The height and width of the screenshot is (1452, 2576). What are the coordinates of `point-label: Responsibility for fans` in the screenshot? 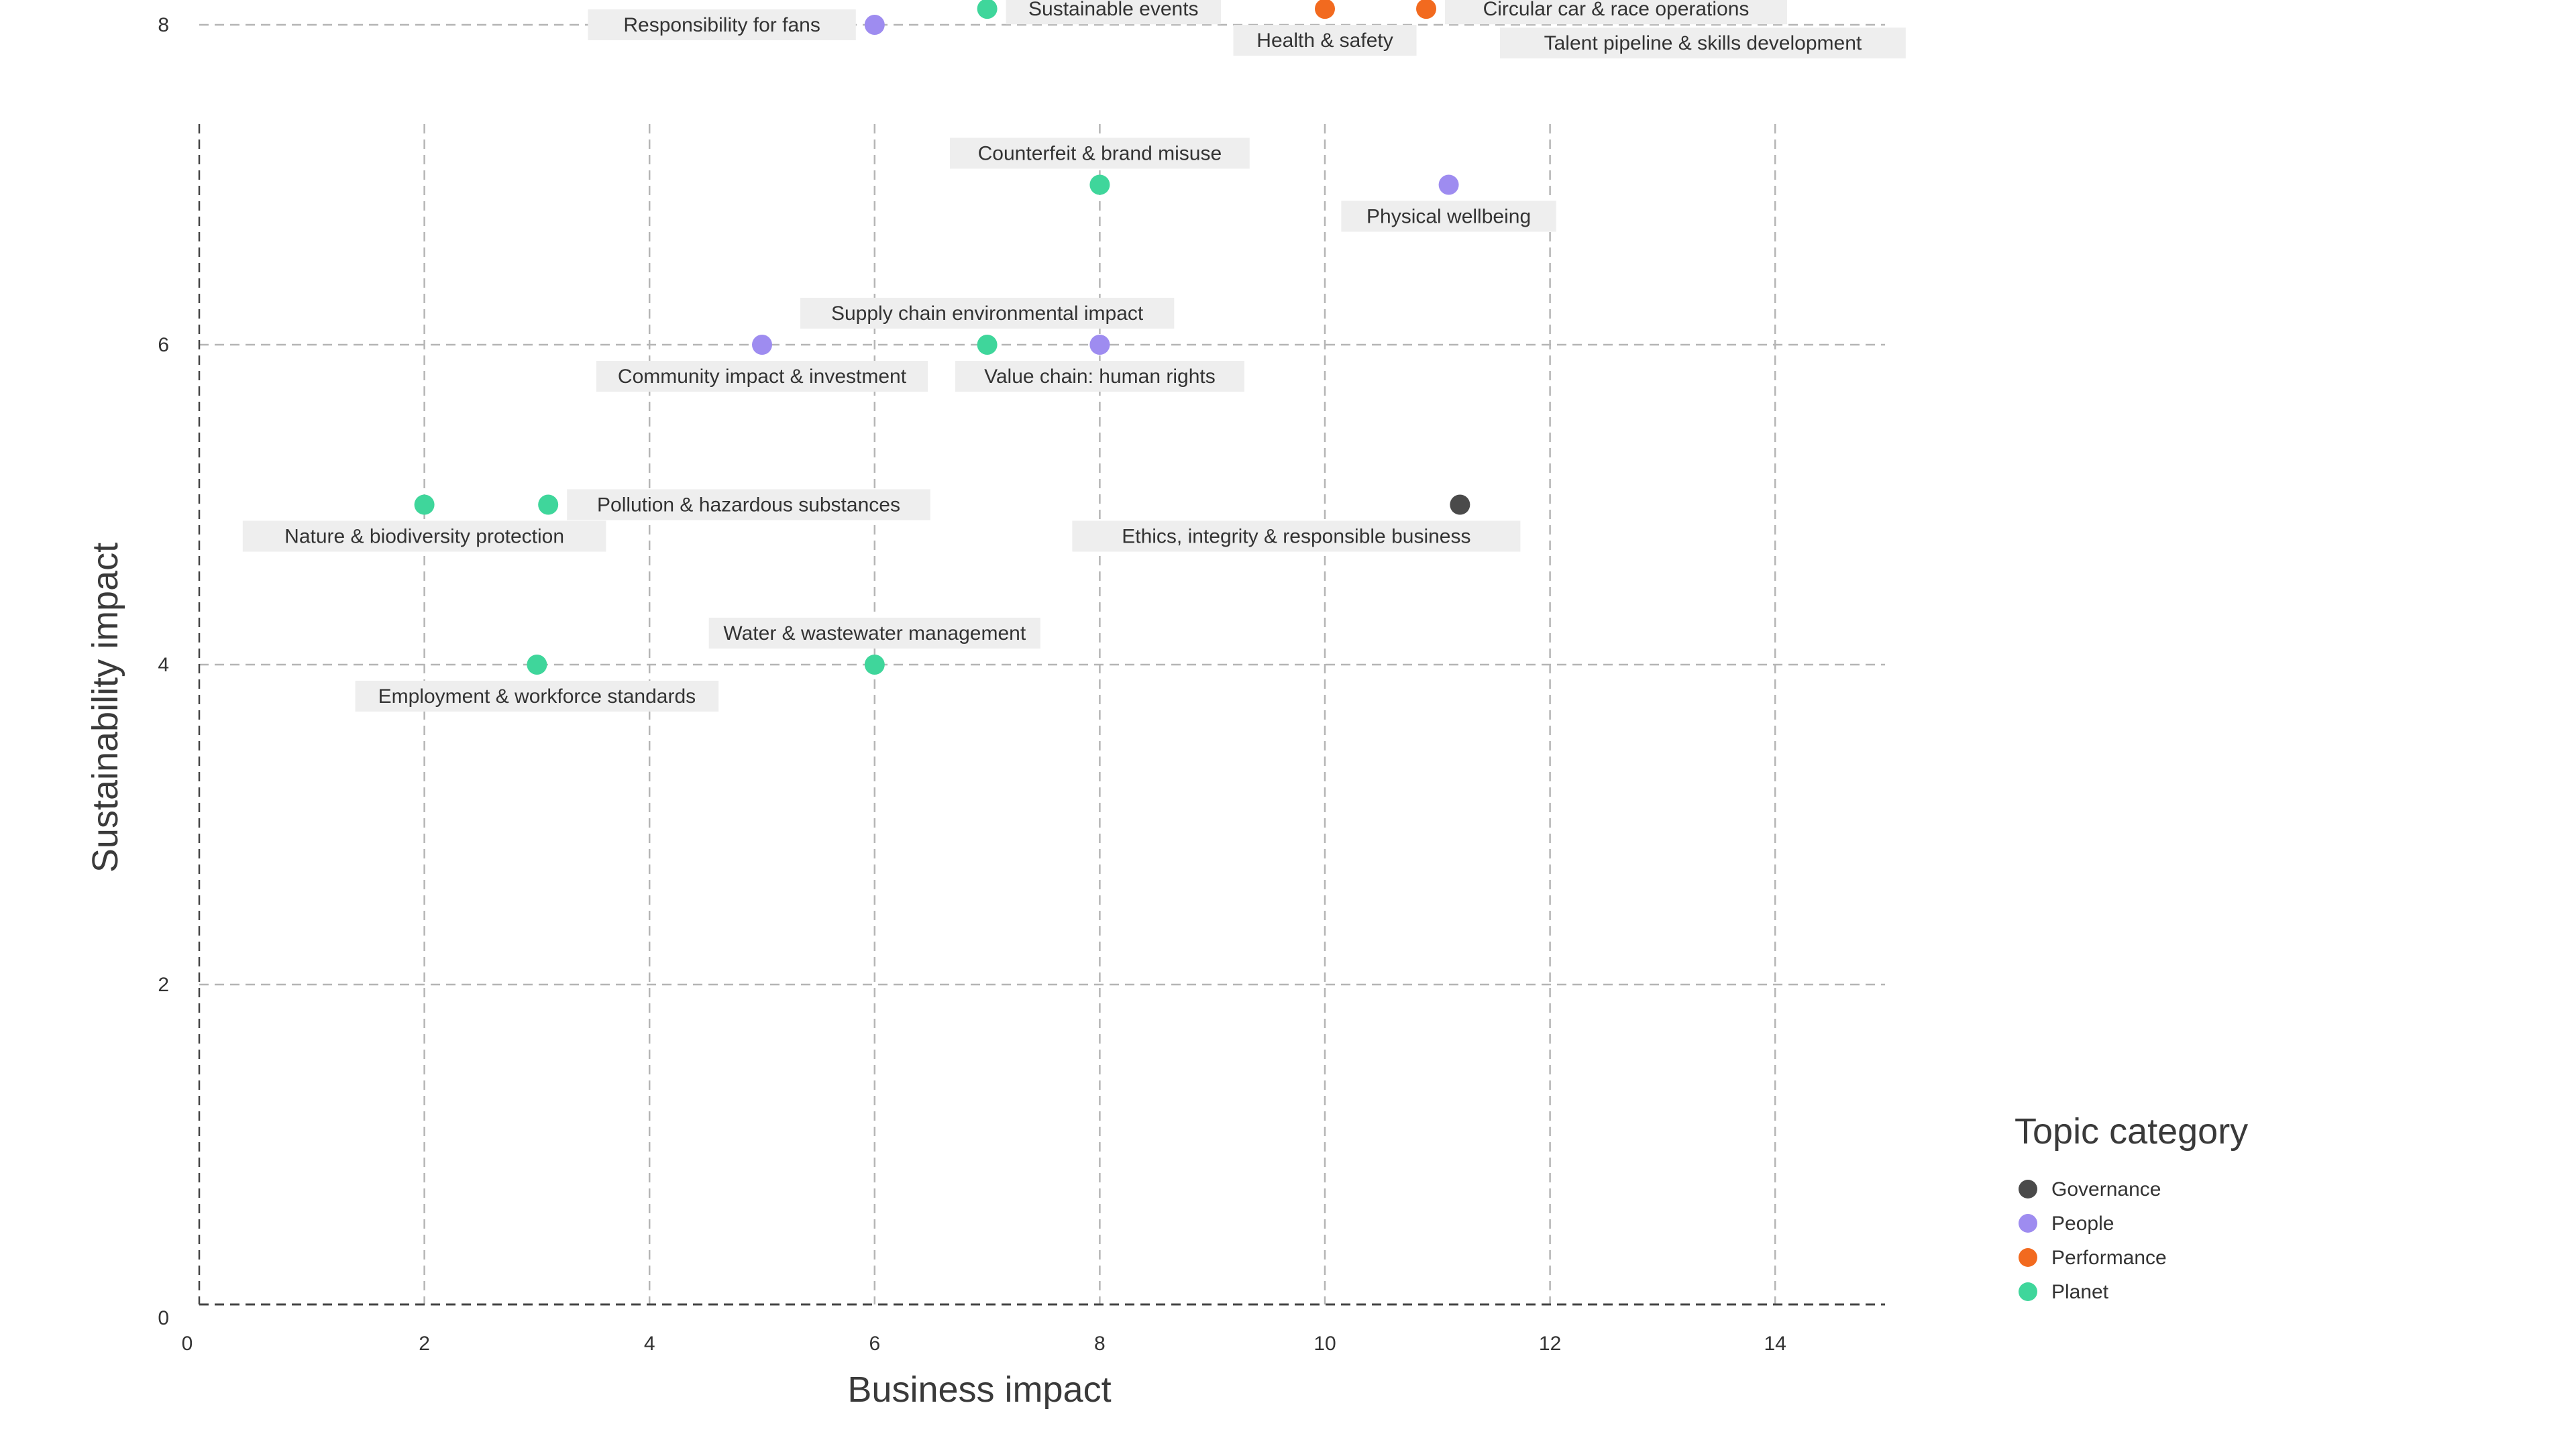 It's located at (721, 25).